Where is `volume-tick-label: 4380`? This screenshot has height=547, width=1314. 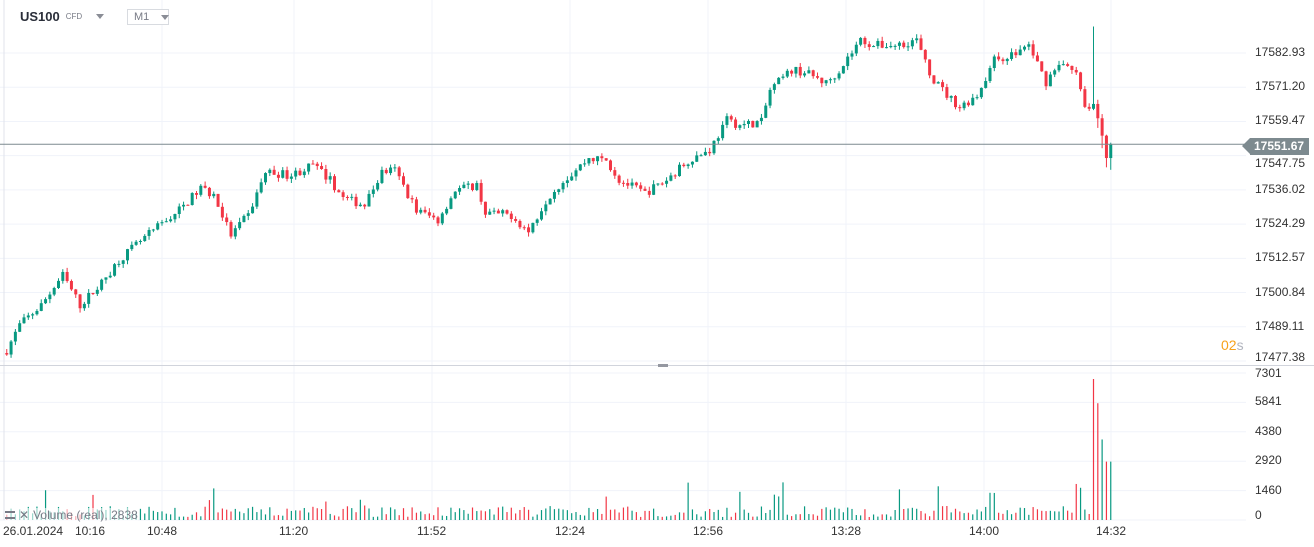
volume-tick-label: 4380 is located at coordinates (1268, 430).